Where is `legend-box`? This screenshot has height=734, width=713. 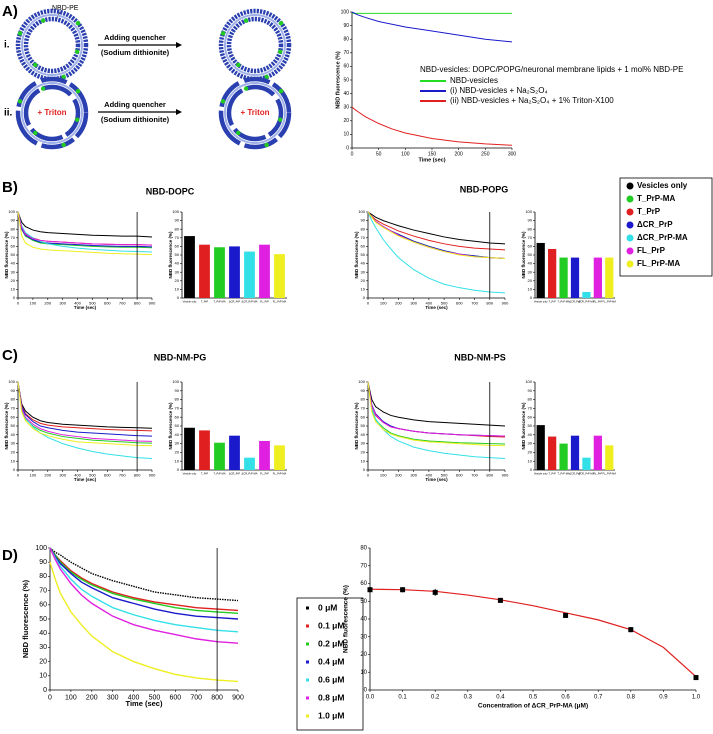 legend-box is located at coordinates (666, 227).